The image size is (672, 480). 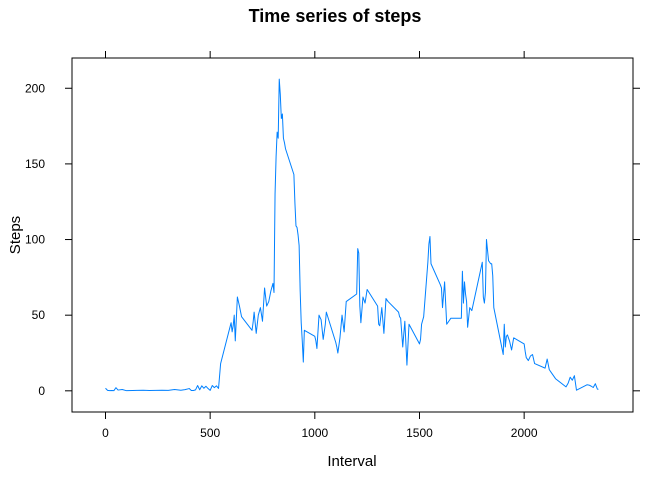 I want to click on y-tick-label: 200, so click(x=35, y=88).